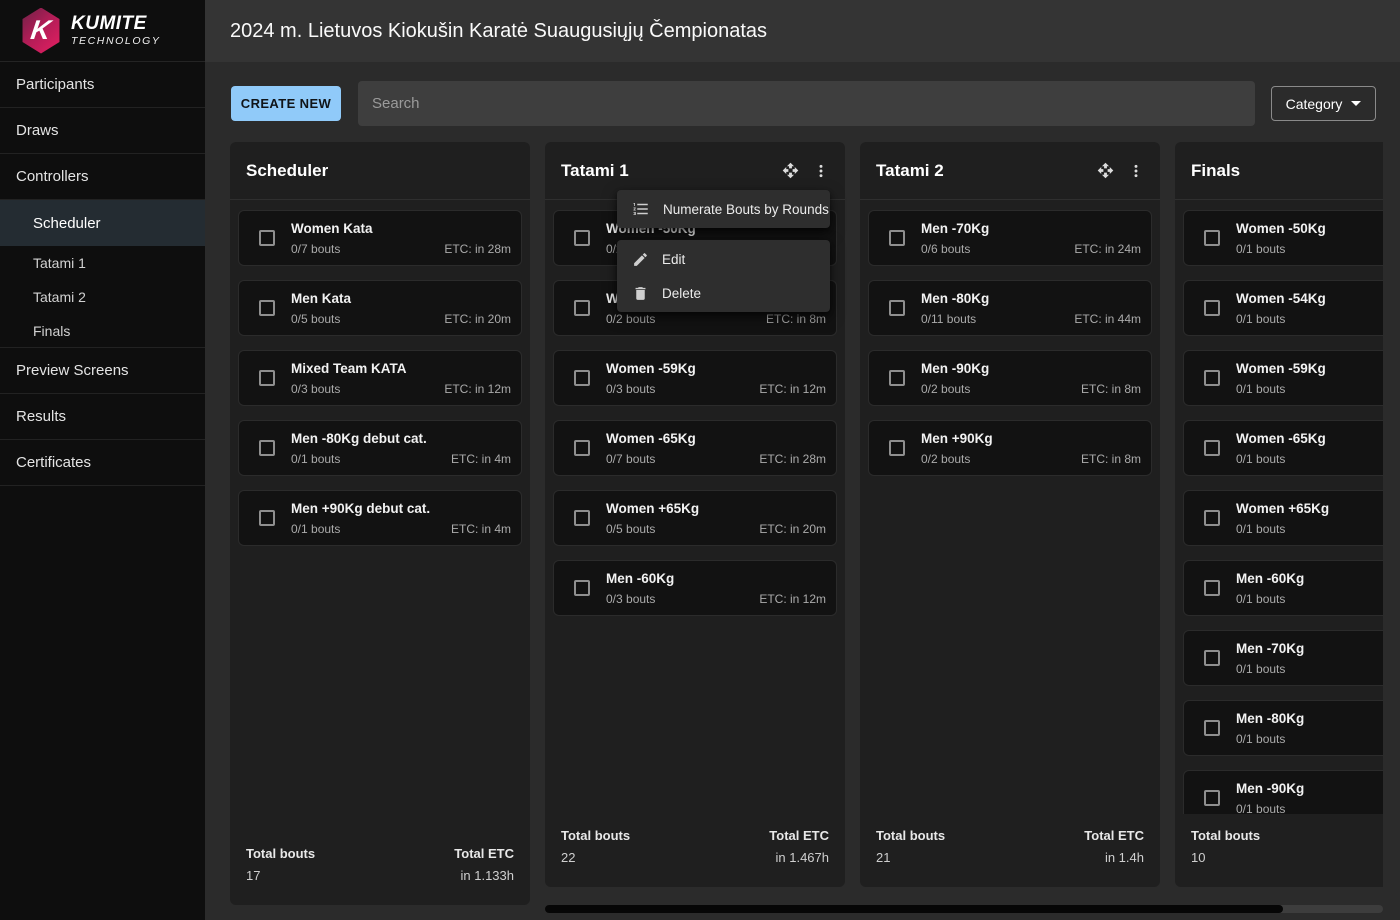 The width and height of the screenshot is (1400, 920). What do you see at coordinates (116, 41) in the screenshot?
I see `brand-subtitle: TECHNOLOGY` at bounding box center [116, 41].